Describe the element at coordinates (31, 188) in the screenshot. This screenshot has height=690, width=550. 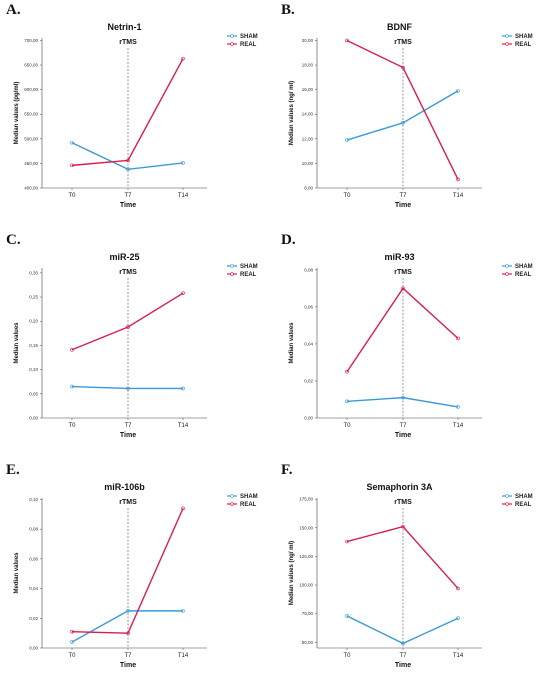
I see `y-tick-label: 400,00` at that location.